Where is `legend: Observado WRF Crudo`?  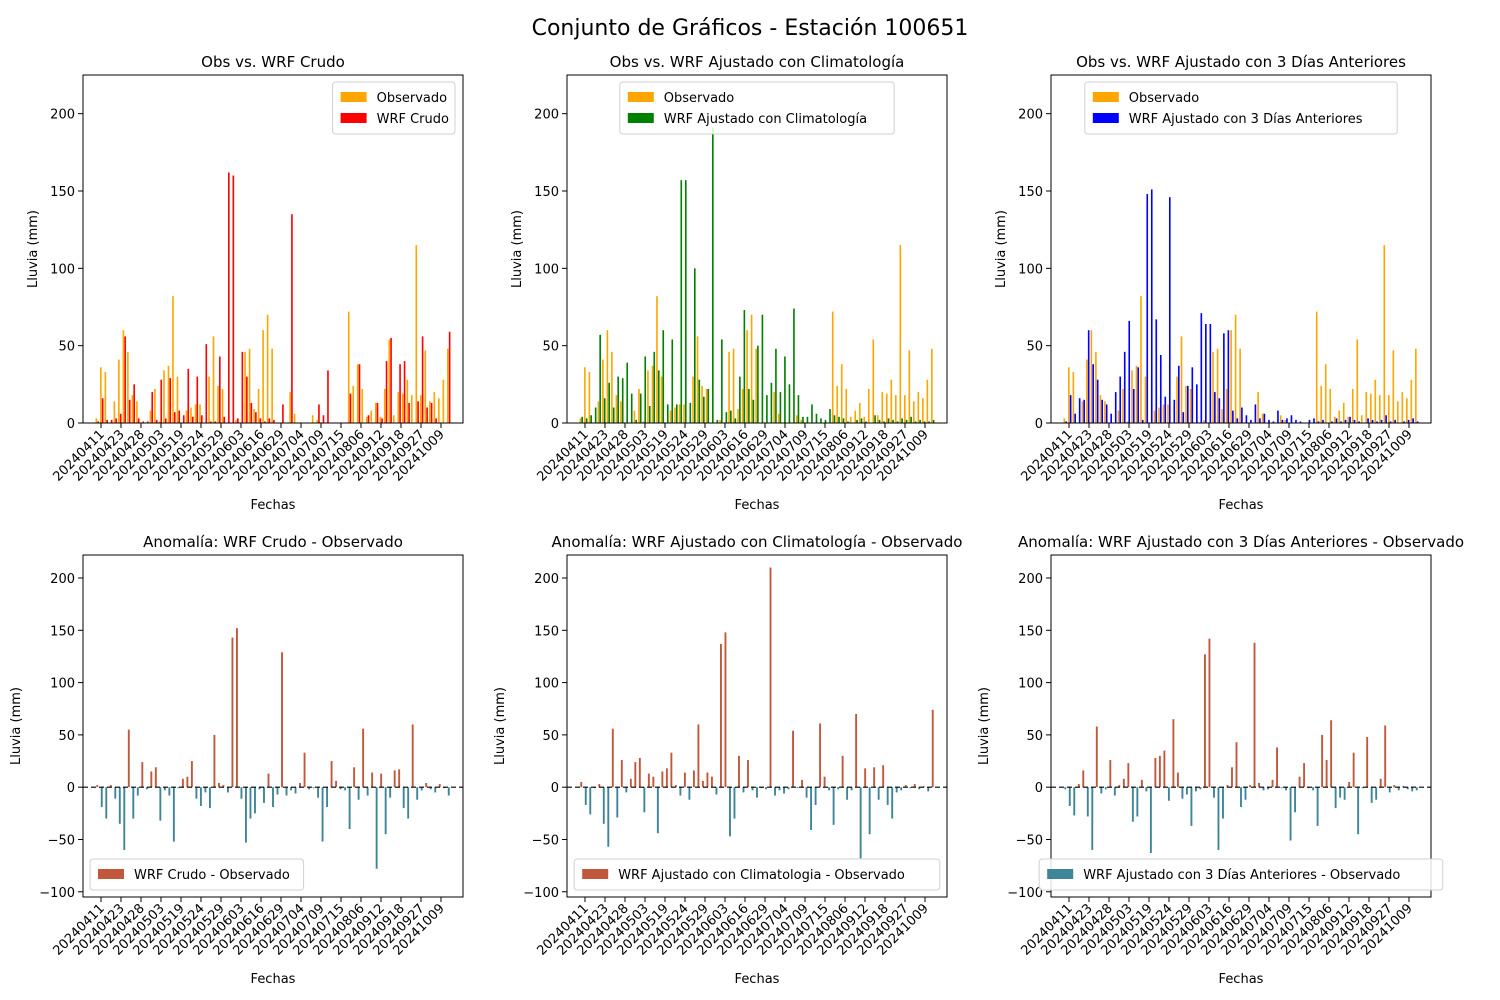
legend: Observado WRF Crudo is located at coordinates (394, 108).